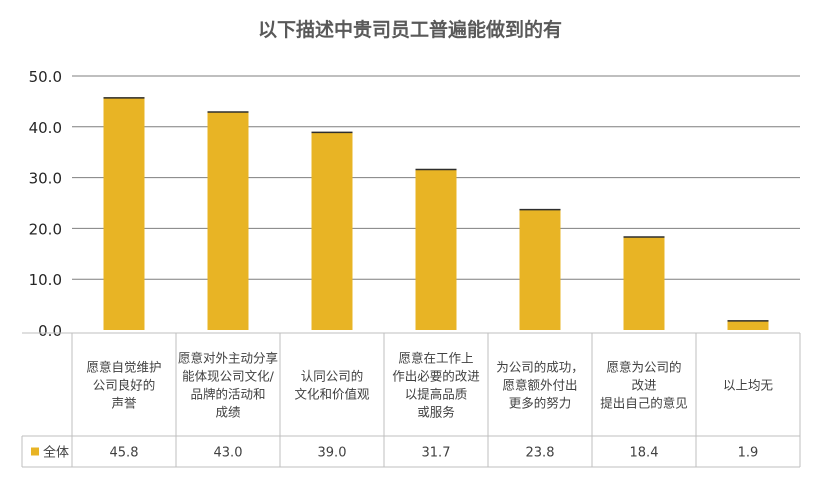 Image resolution: width=820 pixels, height=489 pixels. What do you see at coordinates (643, 367) in the screenshot?
I see `category-label: 愿意为公司的` at bounding box center [643, 367].